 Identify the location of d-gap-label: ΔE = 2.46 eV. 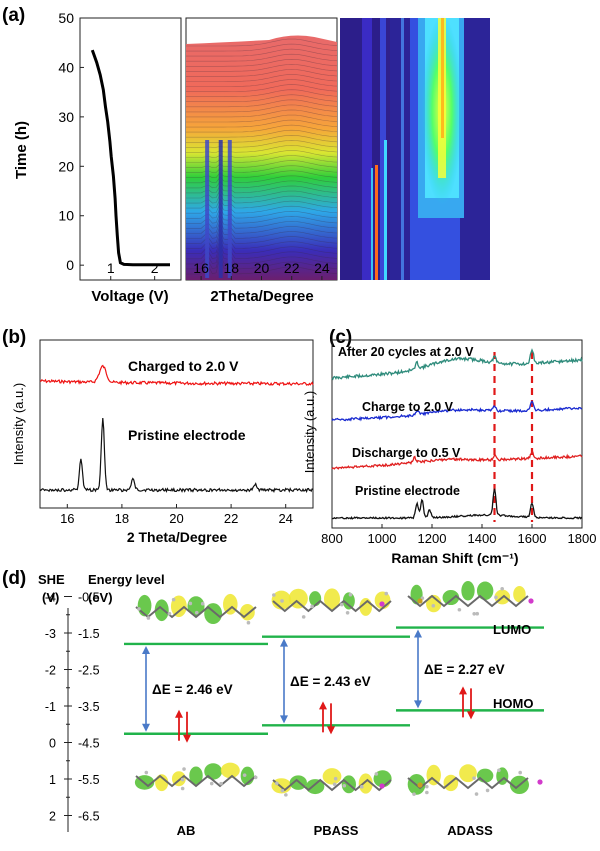
(192, 689).